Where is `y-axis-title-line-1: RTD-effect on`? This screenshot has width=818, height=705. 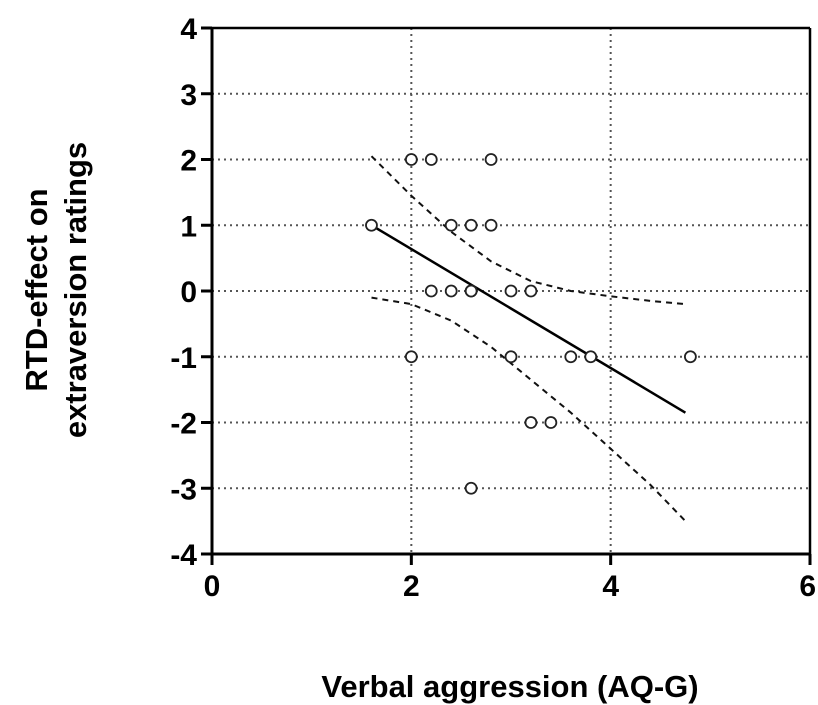
y-axis-title-line-1: RTD-effect on is located at coordinates (36, 289).